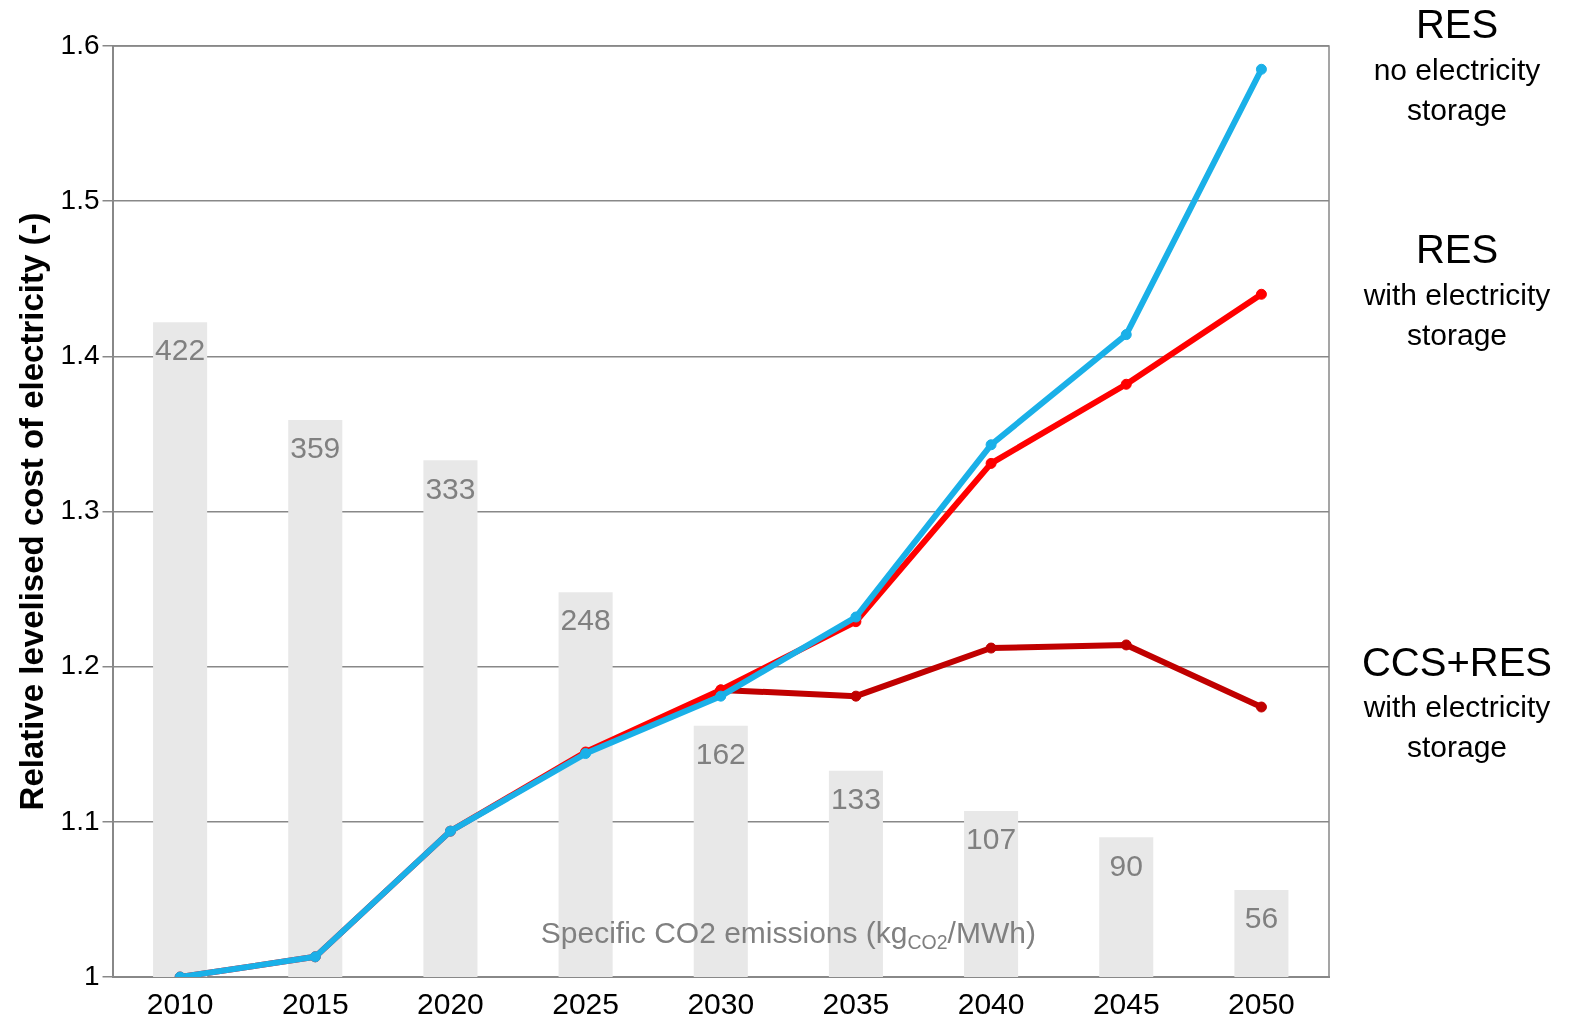 The image size is (1585, 1031). I want to click on y-tick-label: 1.5, so click(80, 199).